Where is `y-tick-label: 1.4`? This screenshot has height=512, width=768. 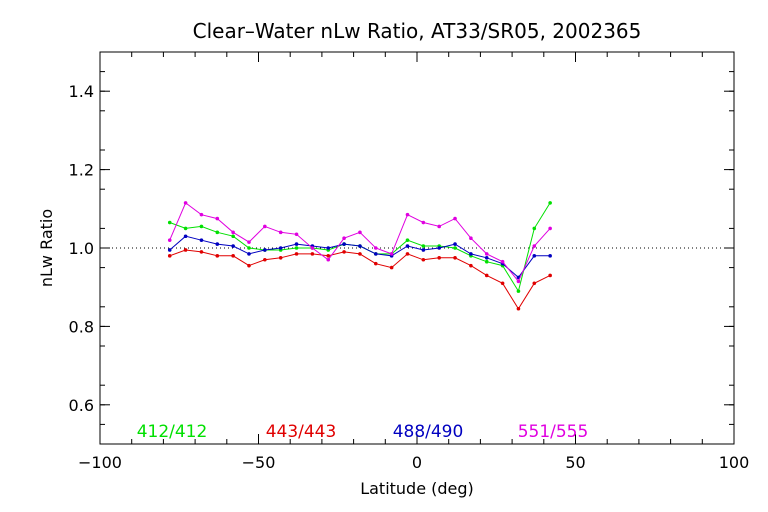 y-tick-label: 1.4 is located at coordinates (81, 91).